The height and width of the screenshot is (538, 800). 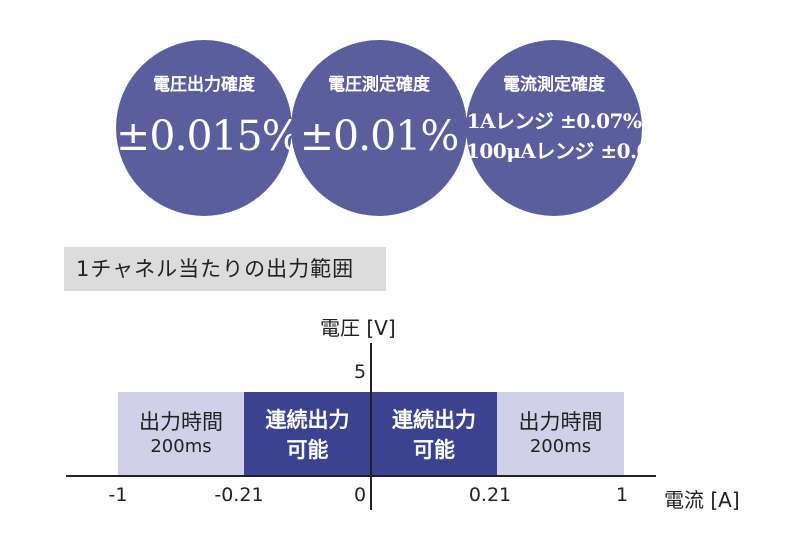 I want to click on voltage-output-accuracy-title: 電圧出力確度, so click(x=204, y=85).